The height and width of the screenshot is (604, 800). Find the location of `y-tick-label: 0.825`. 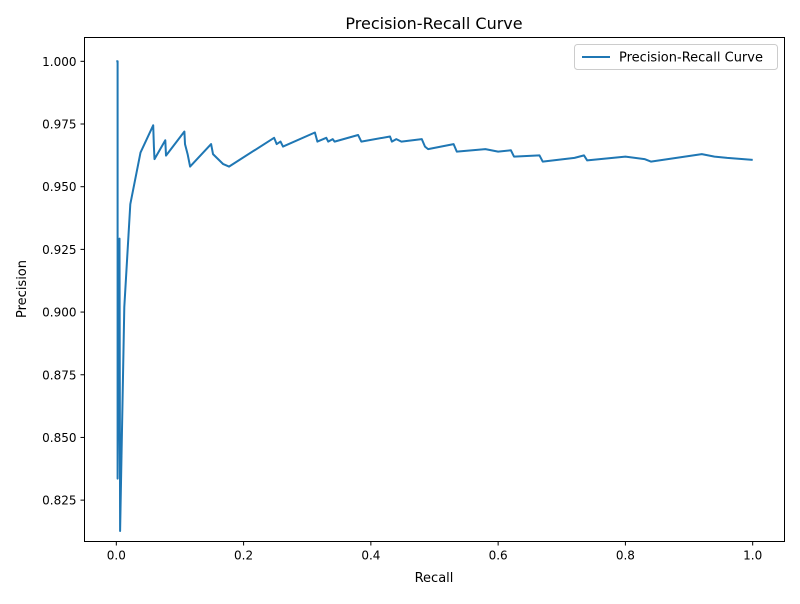

y-tick-label: 0.825 is located at coordinates (59, 501).